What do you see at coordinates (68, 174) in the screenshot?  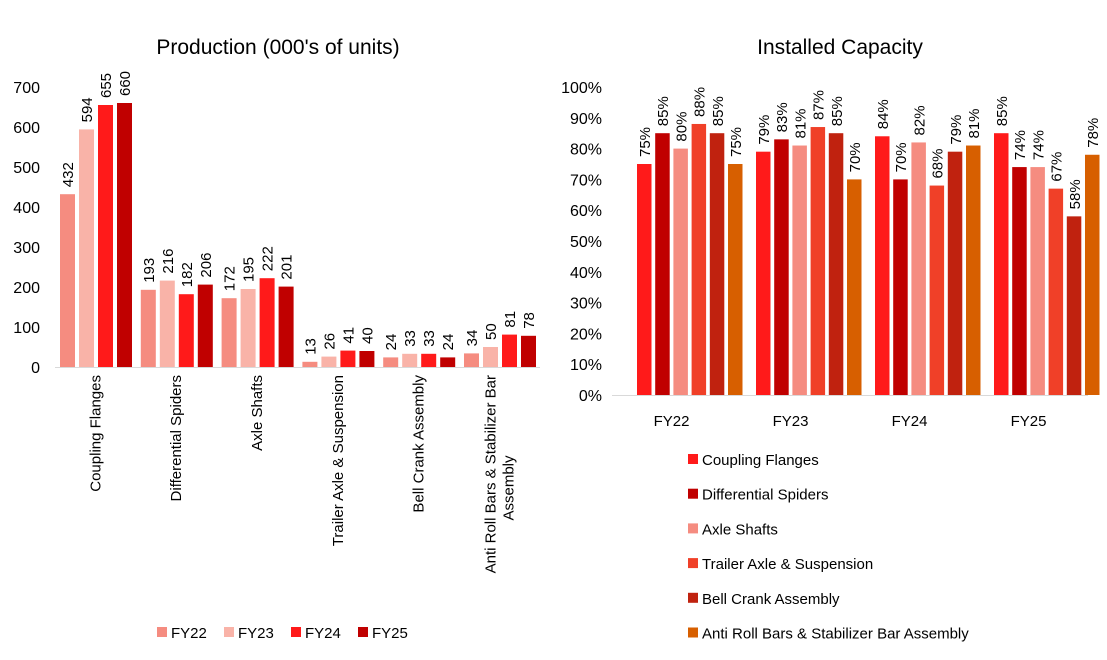 I see `data-label: 432` at bounding box center [68, 174].